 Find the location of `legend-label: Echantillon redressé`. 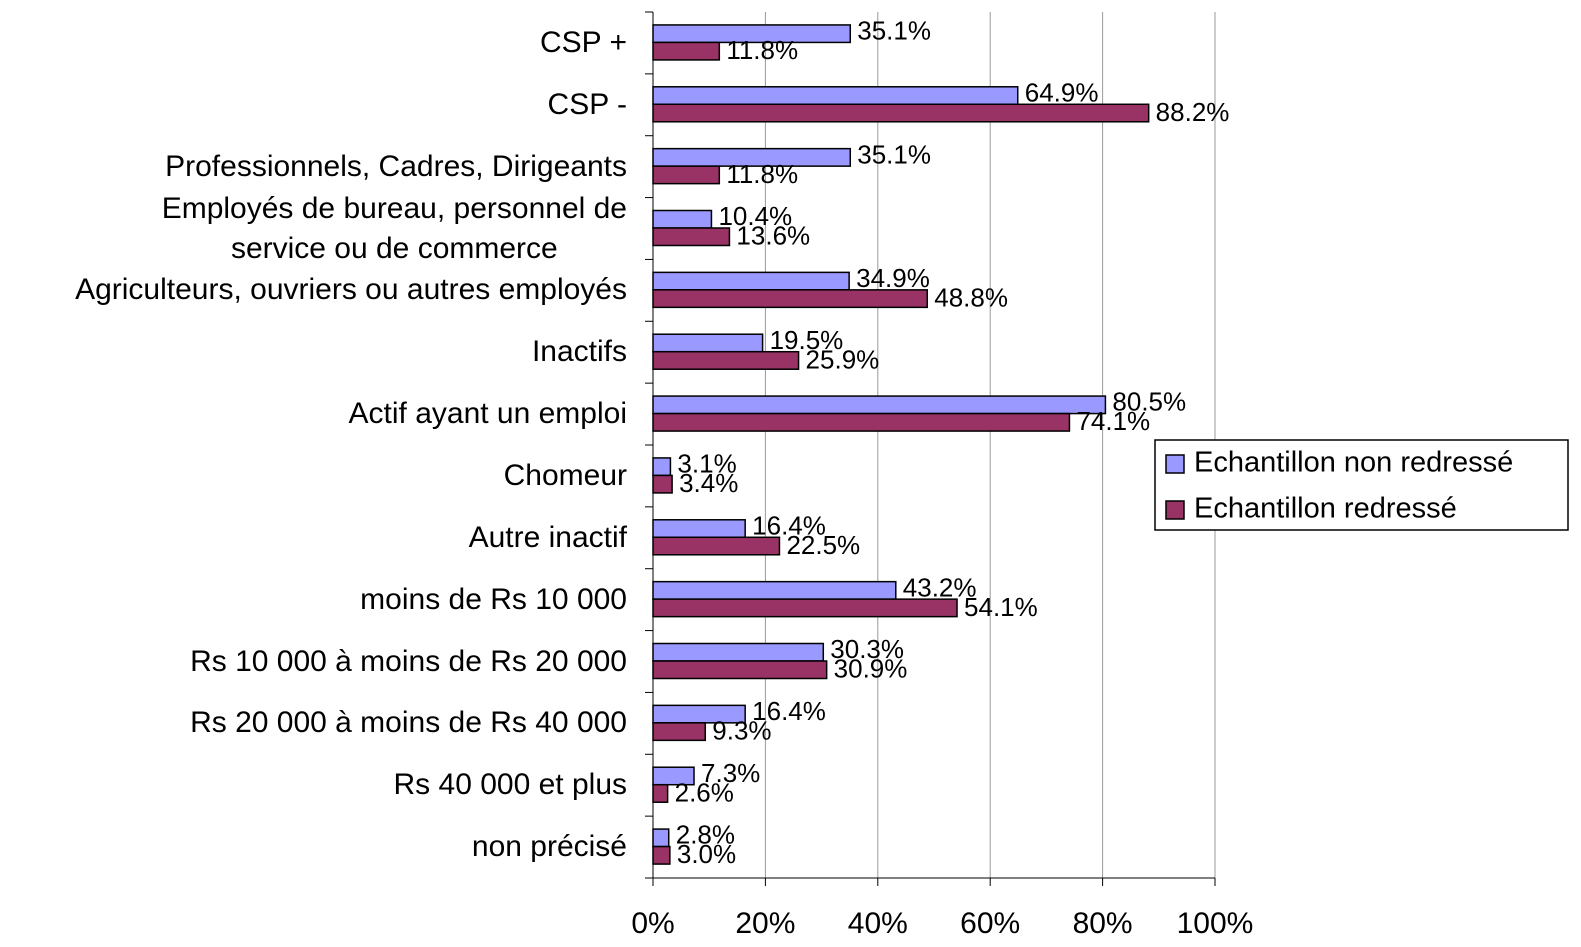

legend-label: Echantillon redressé is located at coordinates (1325, 509).